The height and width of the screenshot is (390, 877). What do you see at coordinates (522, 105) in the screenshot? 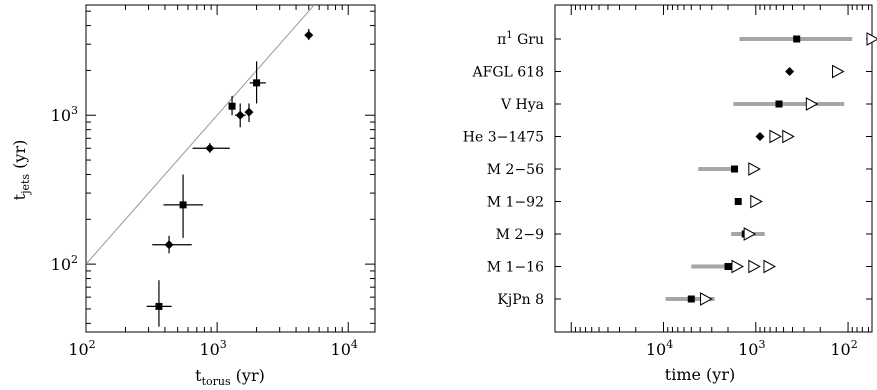
I see `right-category-label: V Hya` at bounding box center [522, 105].